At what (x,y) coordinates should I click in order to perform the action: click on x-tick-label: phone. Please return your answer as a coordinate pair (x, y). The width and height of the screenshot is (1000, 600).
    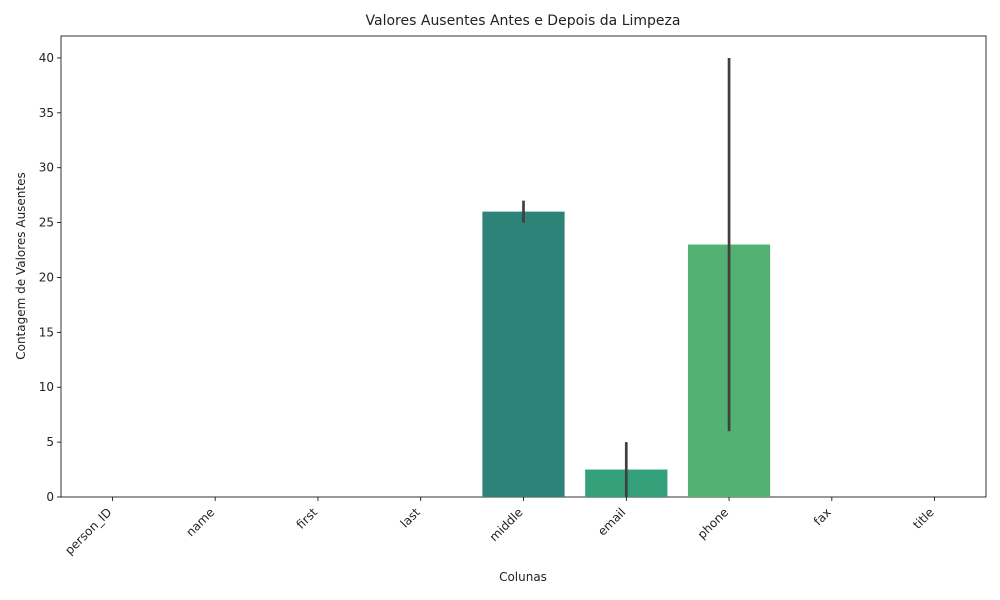
    Looking at the image, I should click on (713, 523).